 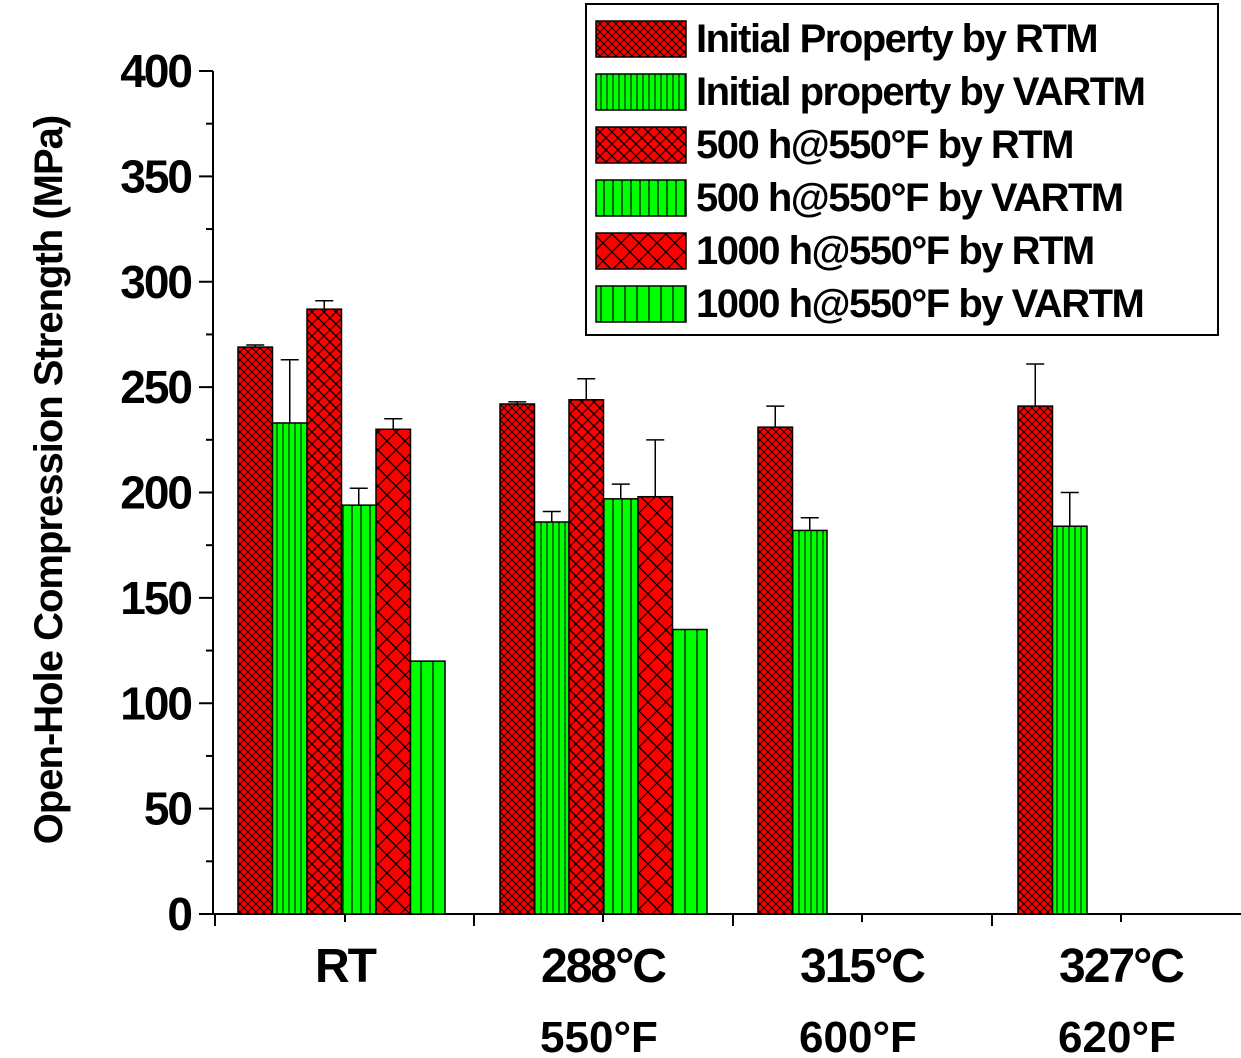 I want to click on y-tick-label: 100, so click(x=155, y=703).